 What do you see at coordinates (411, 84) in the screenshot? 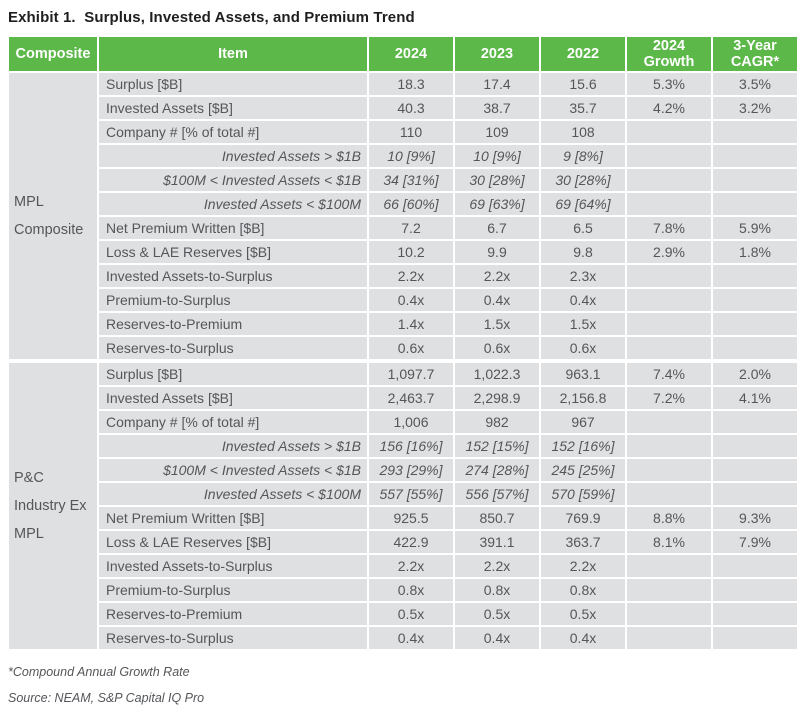
I see `value-2024: 18.3` at bounding box center [411, 84].